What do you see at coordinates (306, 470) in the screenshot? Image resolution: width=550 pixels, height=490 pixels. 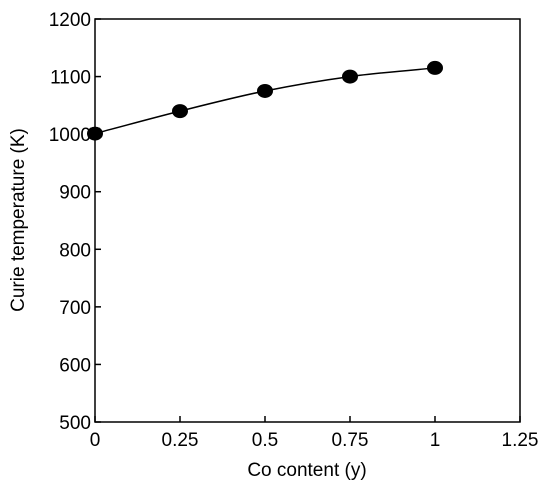 I see `x-axis-label: Co content (y)` at bounding box center [306, 470].